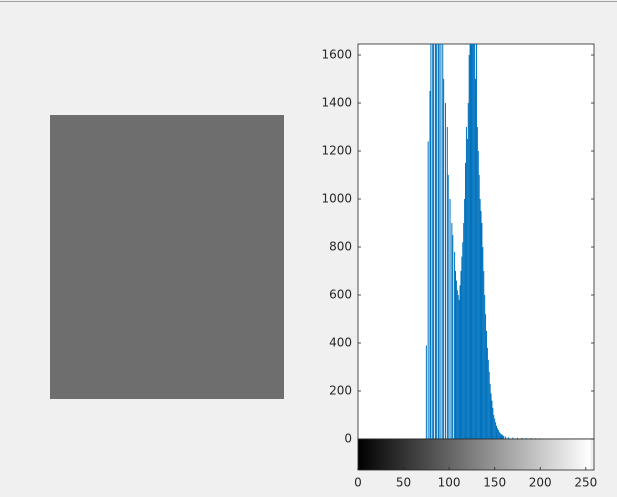  I want to click on x-tick-label: 250, so click(585, 483).